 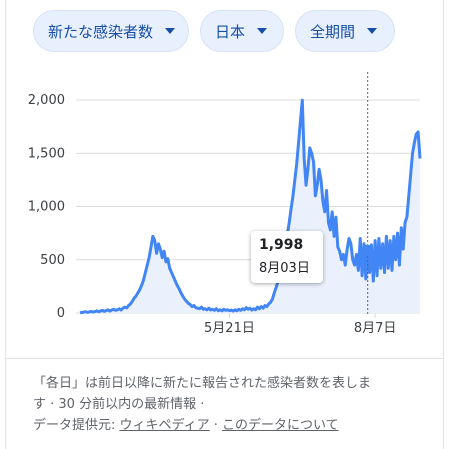 What do you see at coordinates (164, 425) in the screenshot?
I see `wikipedia-link: ウィキペディア` at bounding box center [164, 425].